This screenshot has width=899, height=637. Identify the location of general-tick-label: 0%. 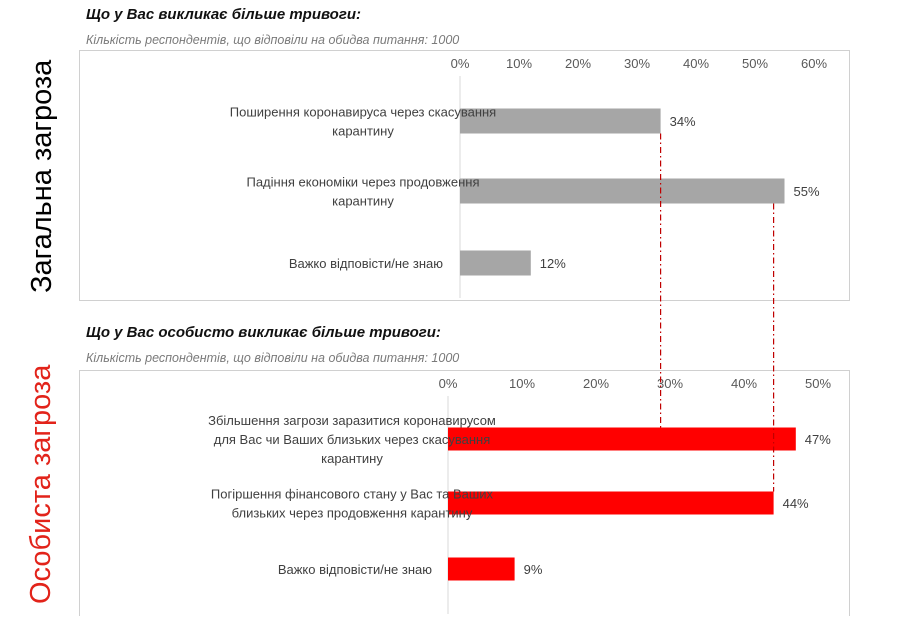
(460, 63).